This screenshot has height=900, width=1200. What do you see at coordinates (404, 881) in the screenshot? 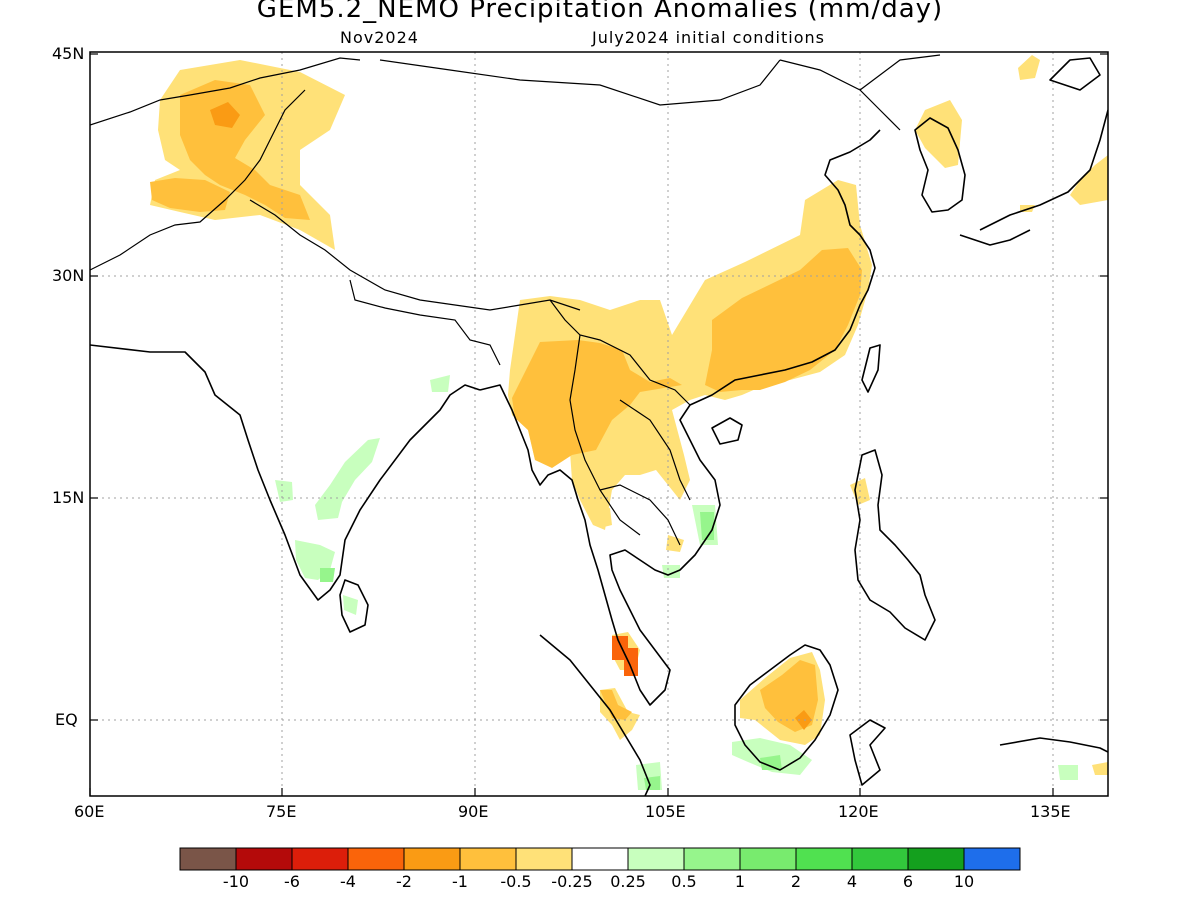
I see `colorbar-label: -2` at bounding box center [404, 881].